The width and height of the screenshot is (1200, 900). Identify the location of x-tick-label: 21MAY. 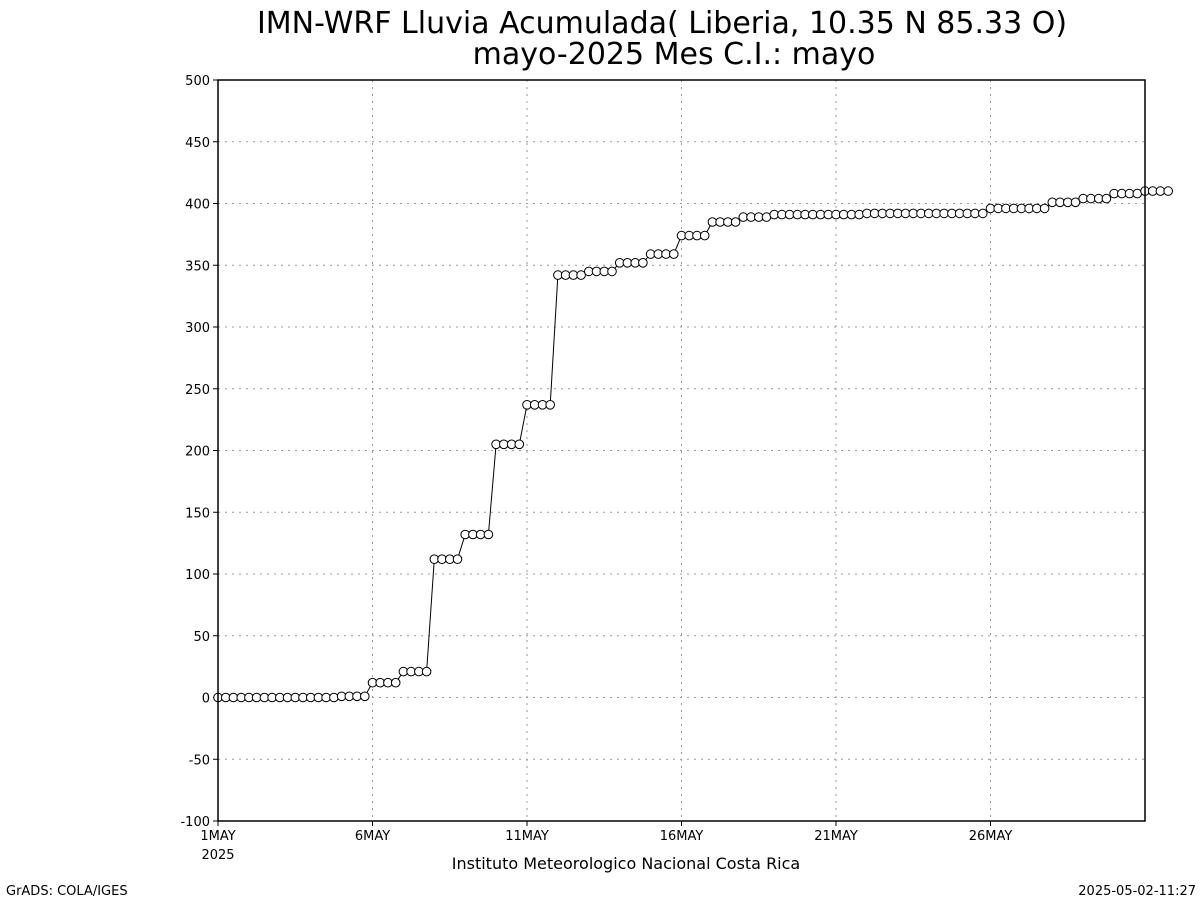
(836, 836).